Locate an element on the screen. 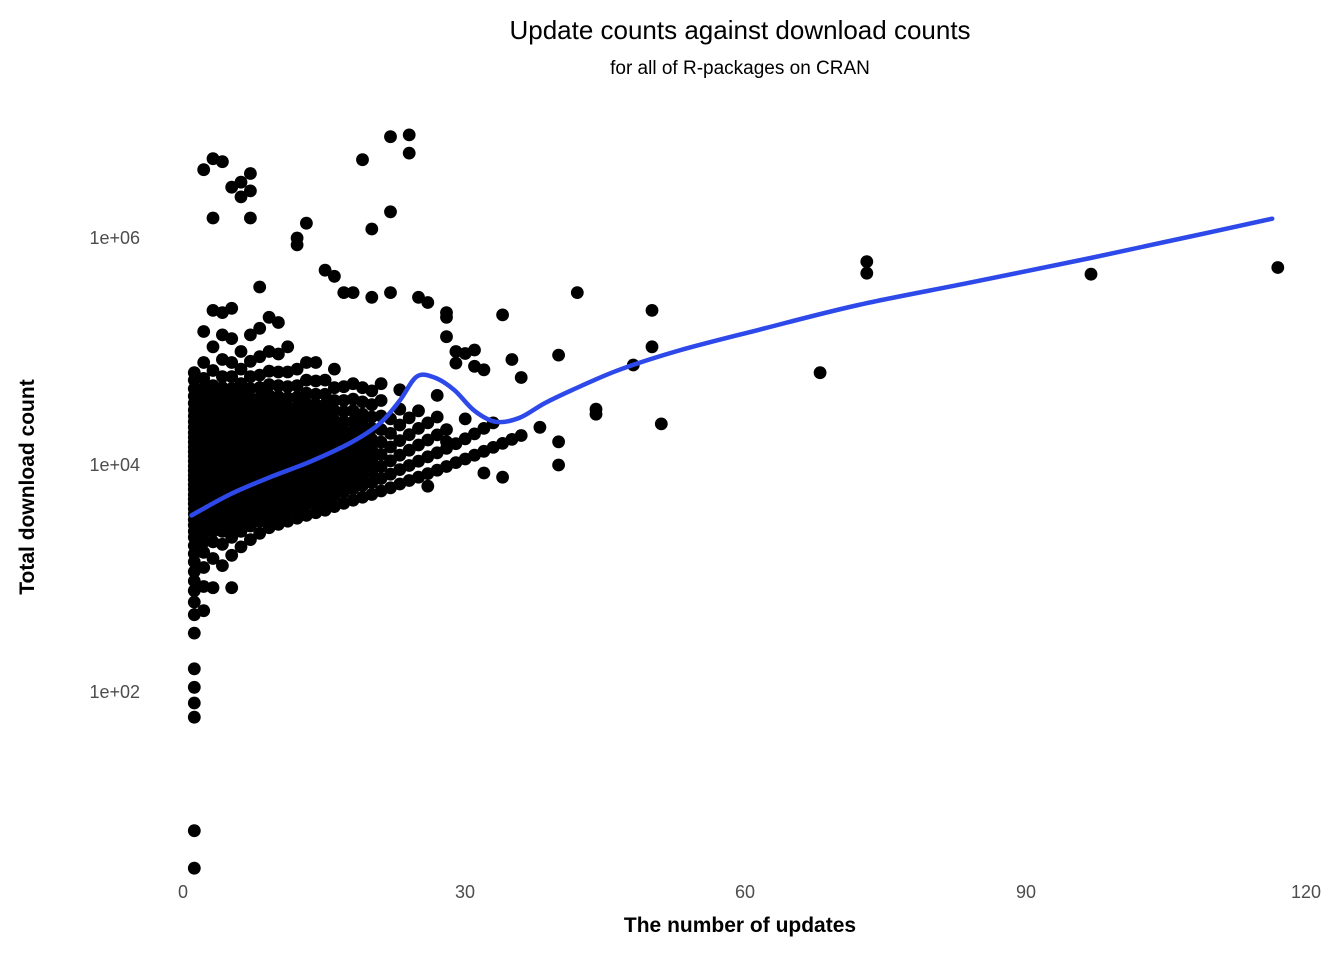  x-axis-title: The number of updates is located at coordinates (740, 925).